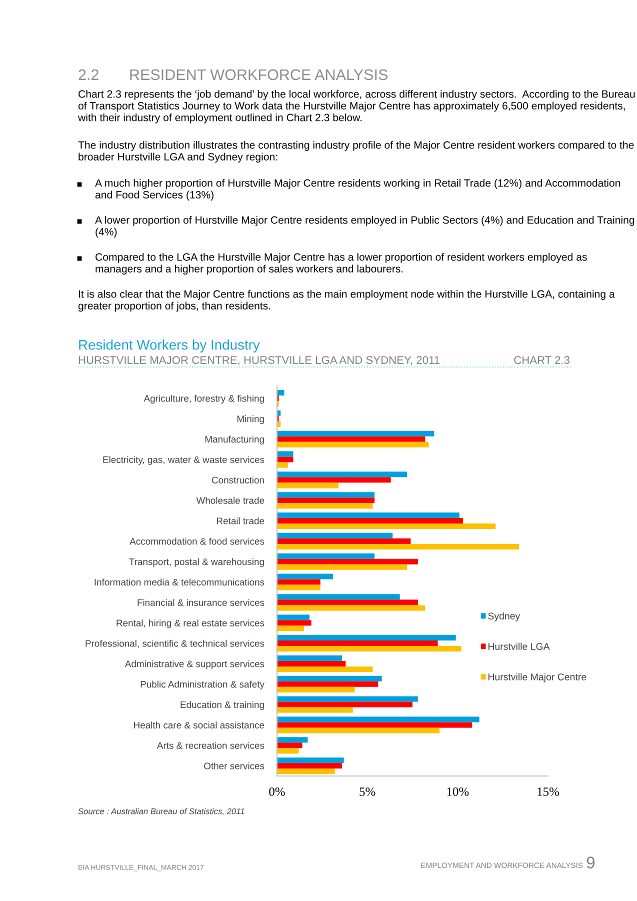  Describe the element at coordinates (590, 862) in the screenshot. I see `text: 9` at that location.